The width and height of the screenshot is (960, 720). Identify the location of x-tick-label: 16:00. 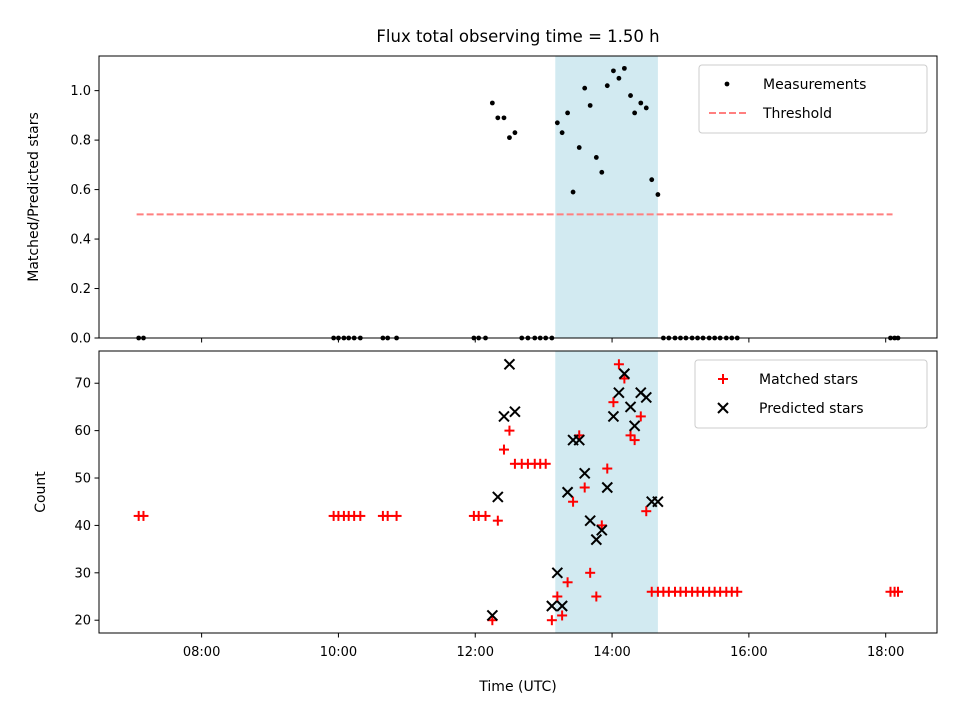
(748, 652).